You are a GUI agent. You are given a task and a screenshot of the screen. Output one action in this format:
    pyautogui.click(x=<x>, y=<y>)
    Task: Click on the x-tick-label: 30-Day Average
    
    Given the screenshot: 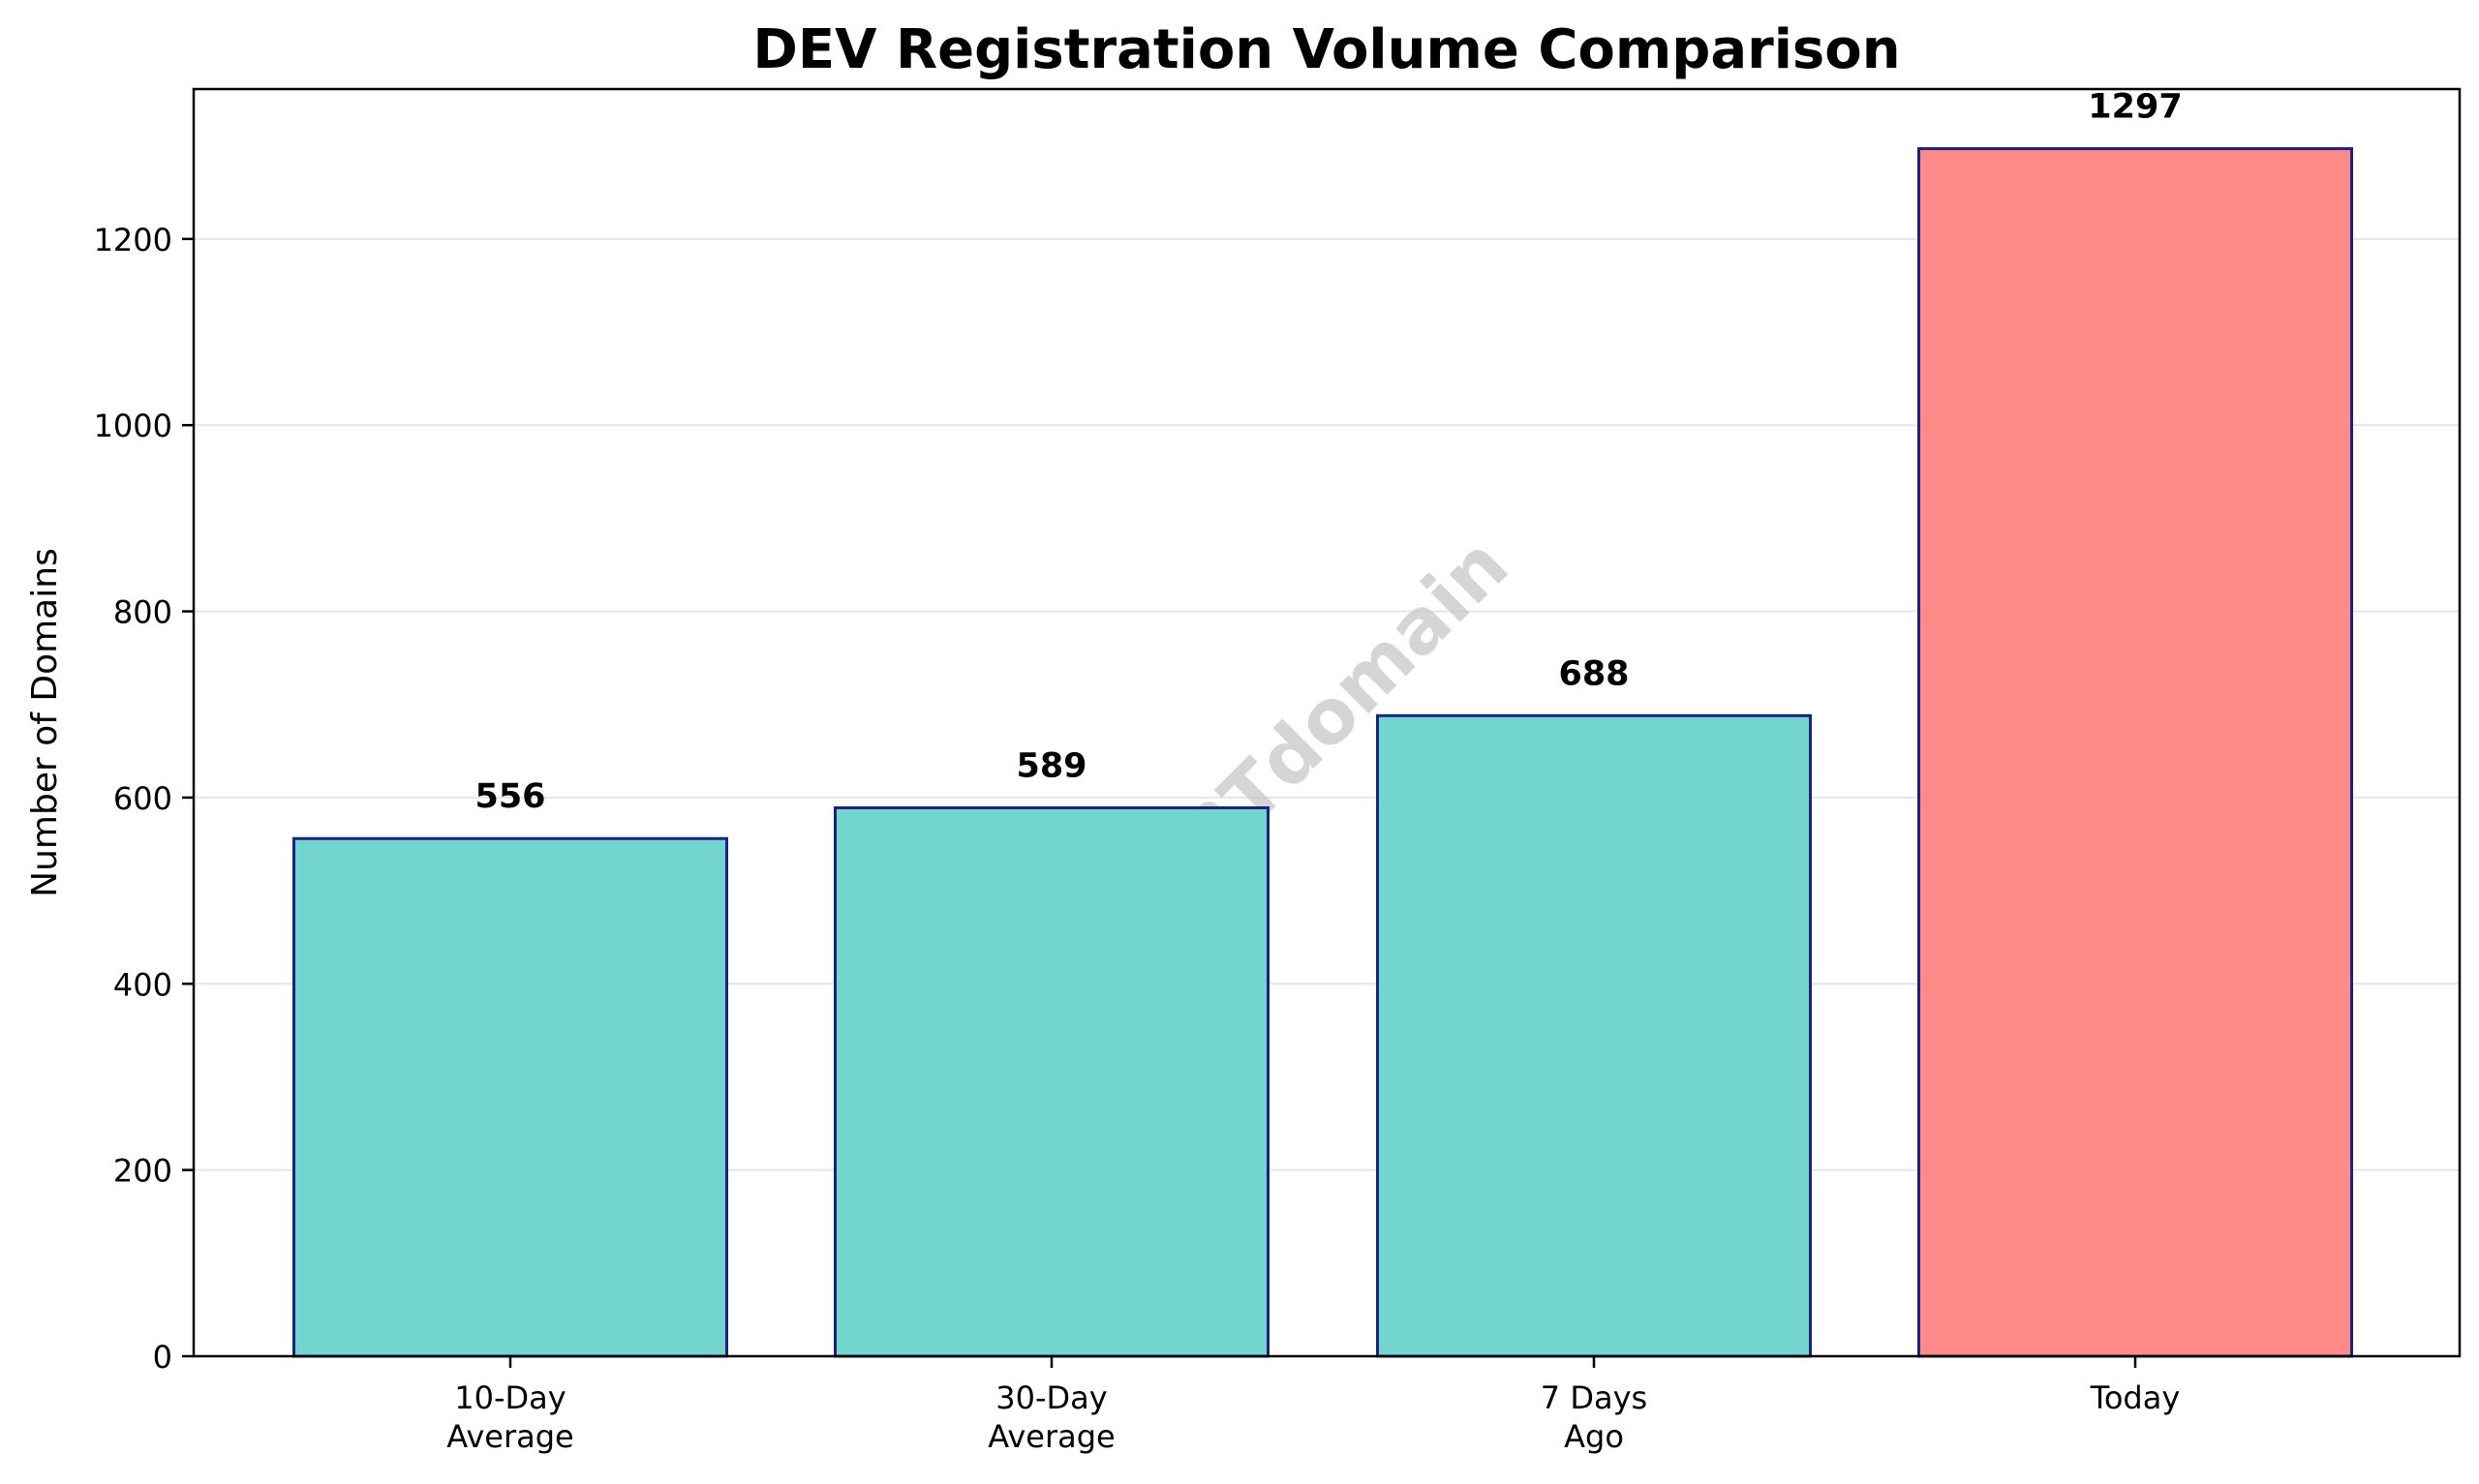 What is the action you would take?
    pyautogui.click(x=1051, y=1417)
    